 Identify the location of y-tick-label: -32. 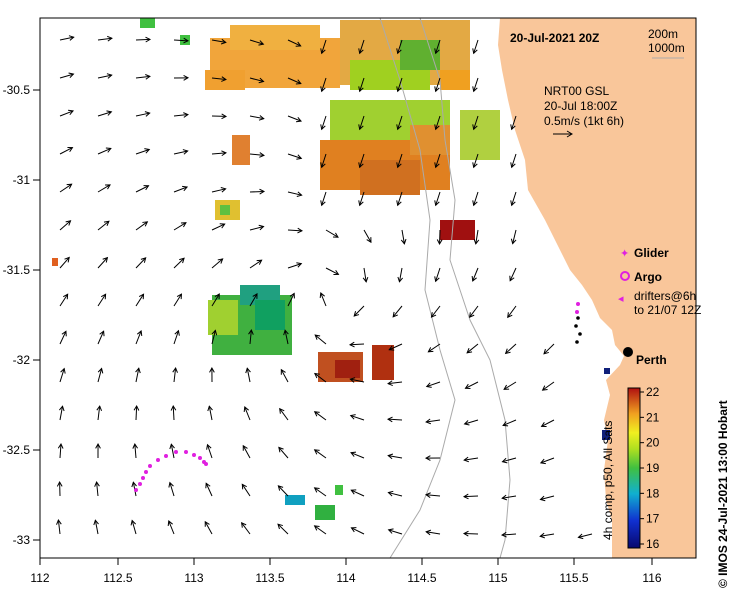
(22, 360).